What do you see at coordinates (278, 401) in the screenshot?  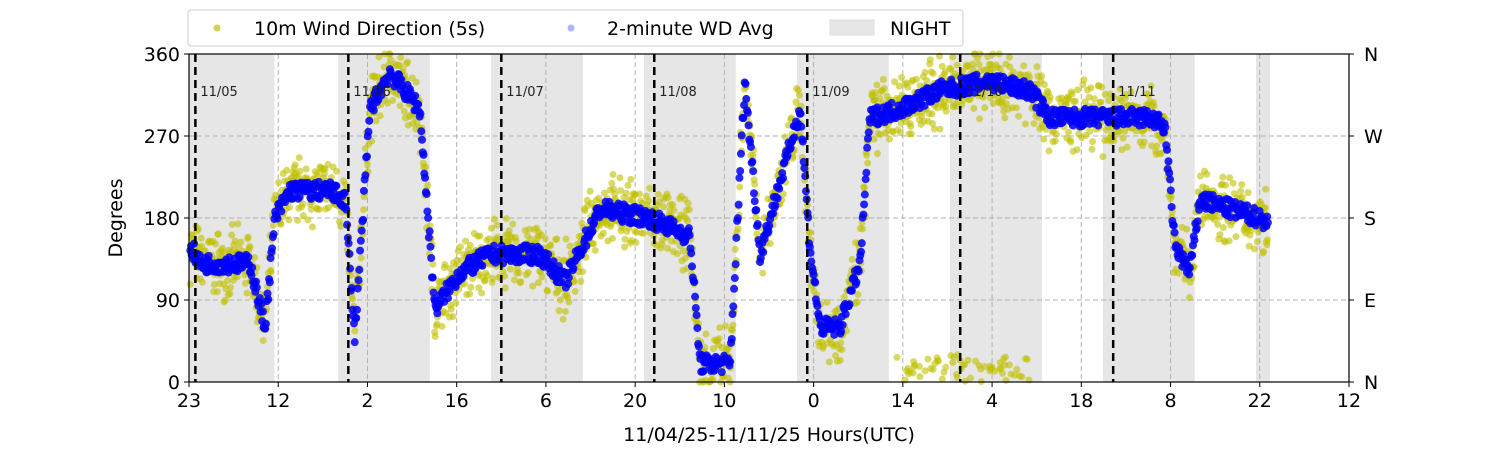 I see `x-tick-label: 12` at bounding box center [278, 401].